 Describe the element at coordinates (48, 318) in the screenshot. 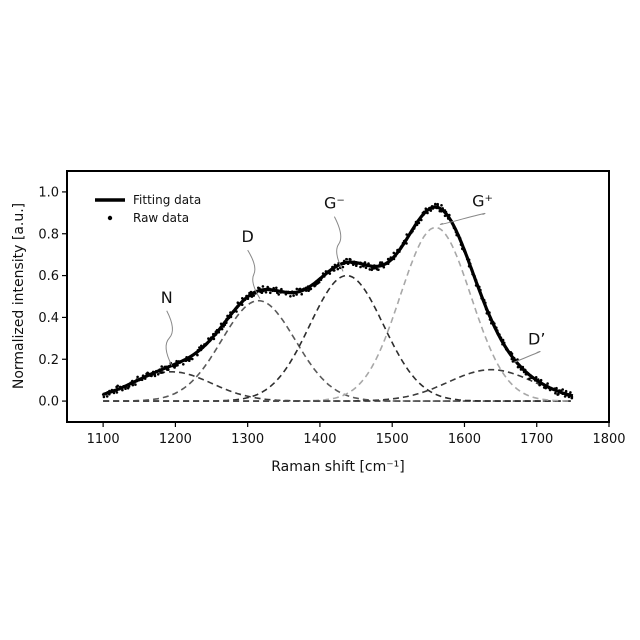

I see `y-tick-label: 0.4` at that location.